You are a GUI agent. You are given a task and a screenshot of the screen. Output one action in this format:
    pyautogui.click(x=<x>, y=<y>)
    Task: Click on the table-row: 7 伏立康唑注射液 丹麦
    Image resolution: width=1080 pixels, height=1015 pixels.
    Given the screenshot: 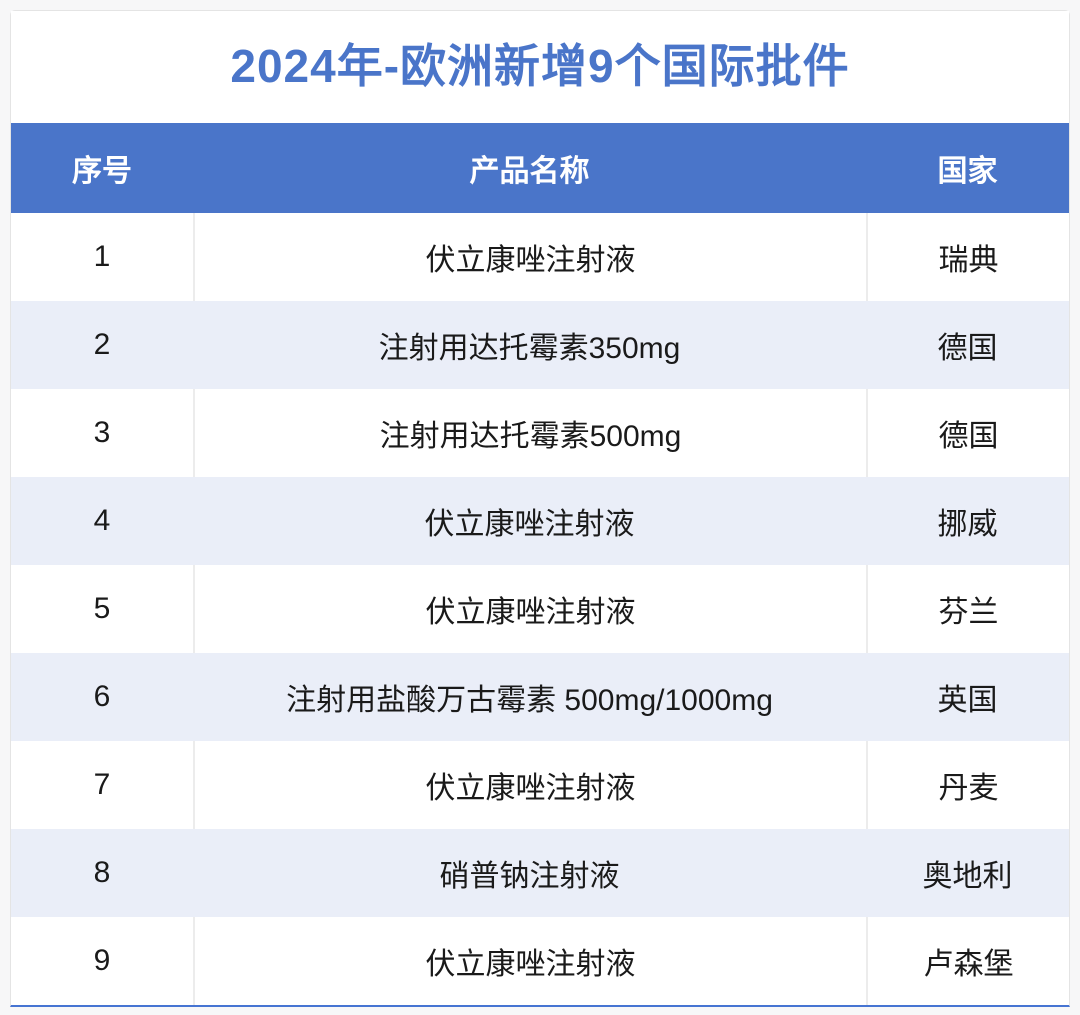 What is the action you would take?
    pyautogui.click(x=540, y=785)
    